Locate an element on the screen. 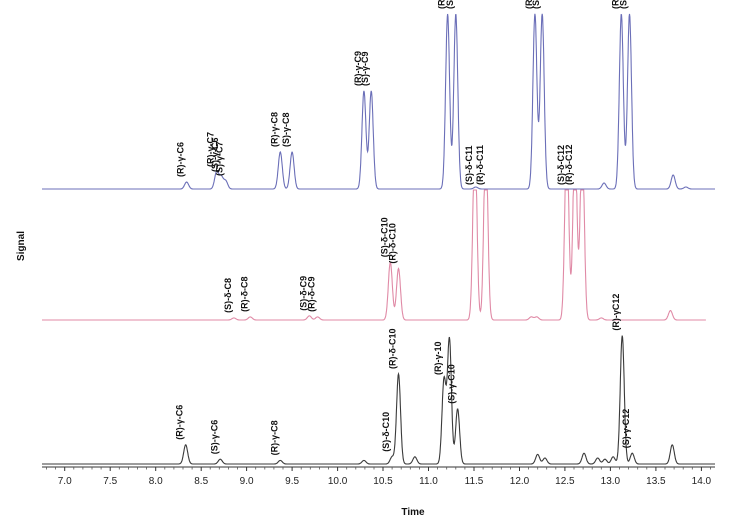 This screenshot has height=521, width=733. x-tick-label: 13.5 is located at coordinates (656, 481).